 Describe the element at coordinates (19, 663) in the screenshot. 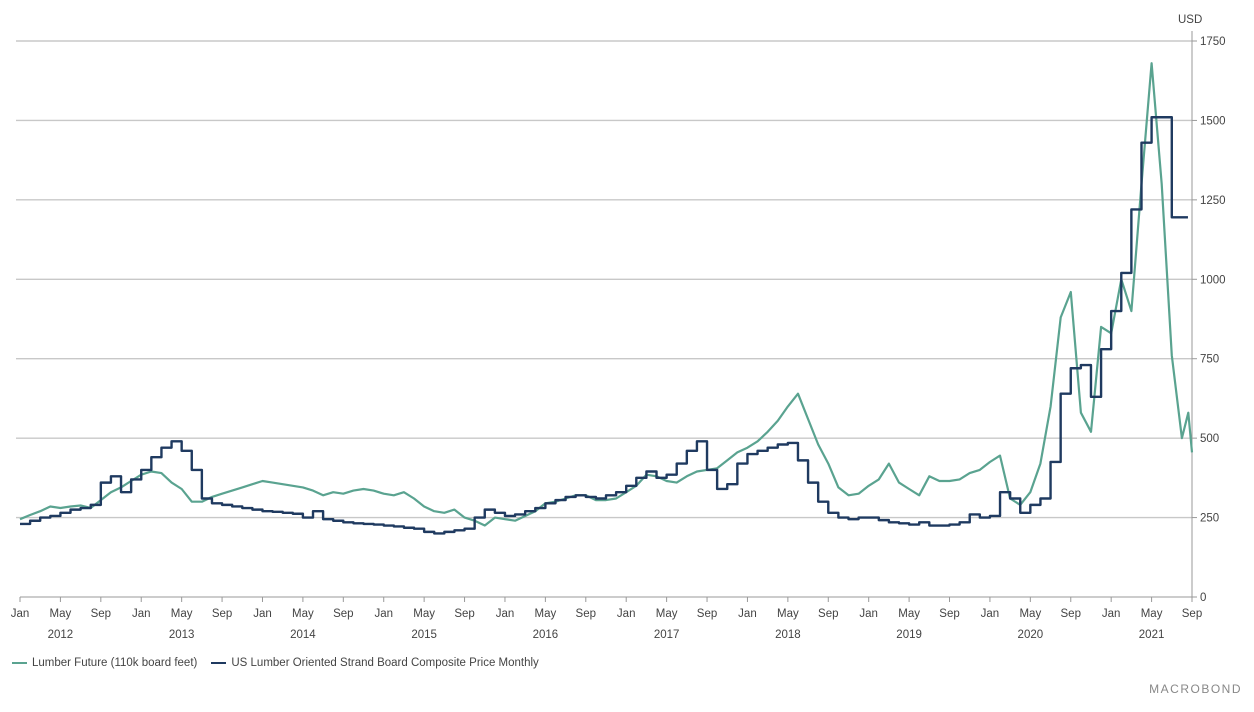

I see `legend-swatch-lumber-future` at that location.